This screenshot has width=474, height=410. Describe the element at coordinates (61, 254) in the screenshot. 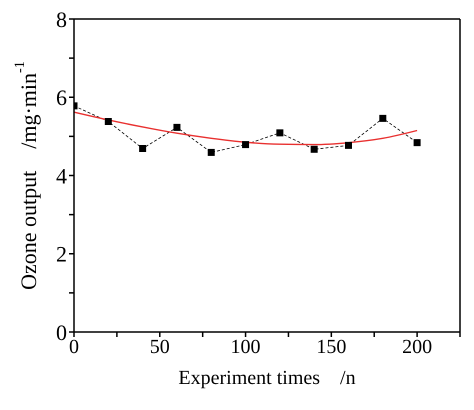

I see `y-tick-label: 2` at that location.